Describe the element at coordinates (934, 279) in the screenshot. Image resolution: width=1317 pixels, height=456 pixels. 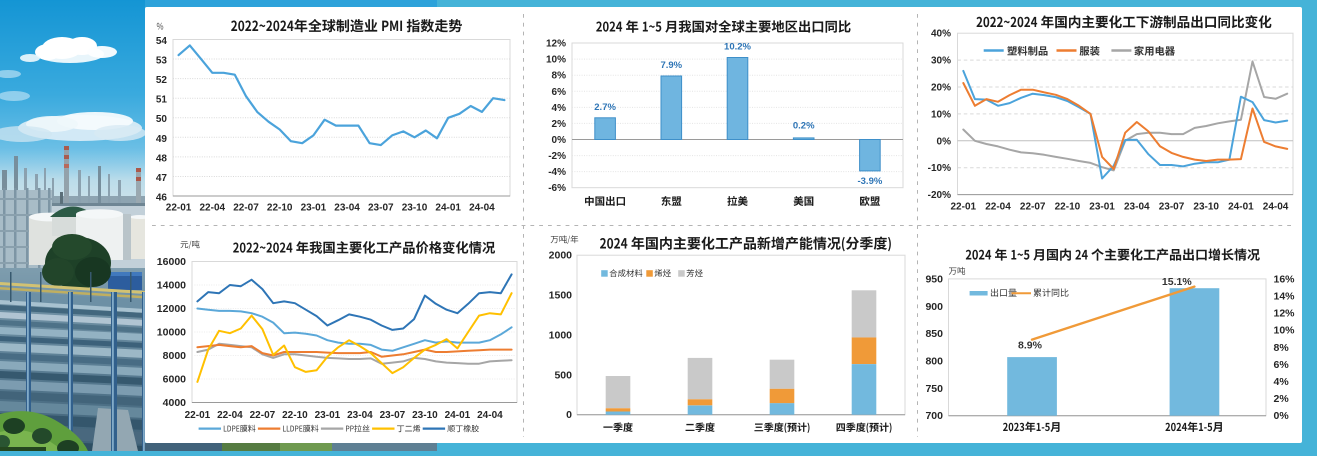
I see `svg-text: 950` at that location.